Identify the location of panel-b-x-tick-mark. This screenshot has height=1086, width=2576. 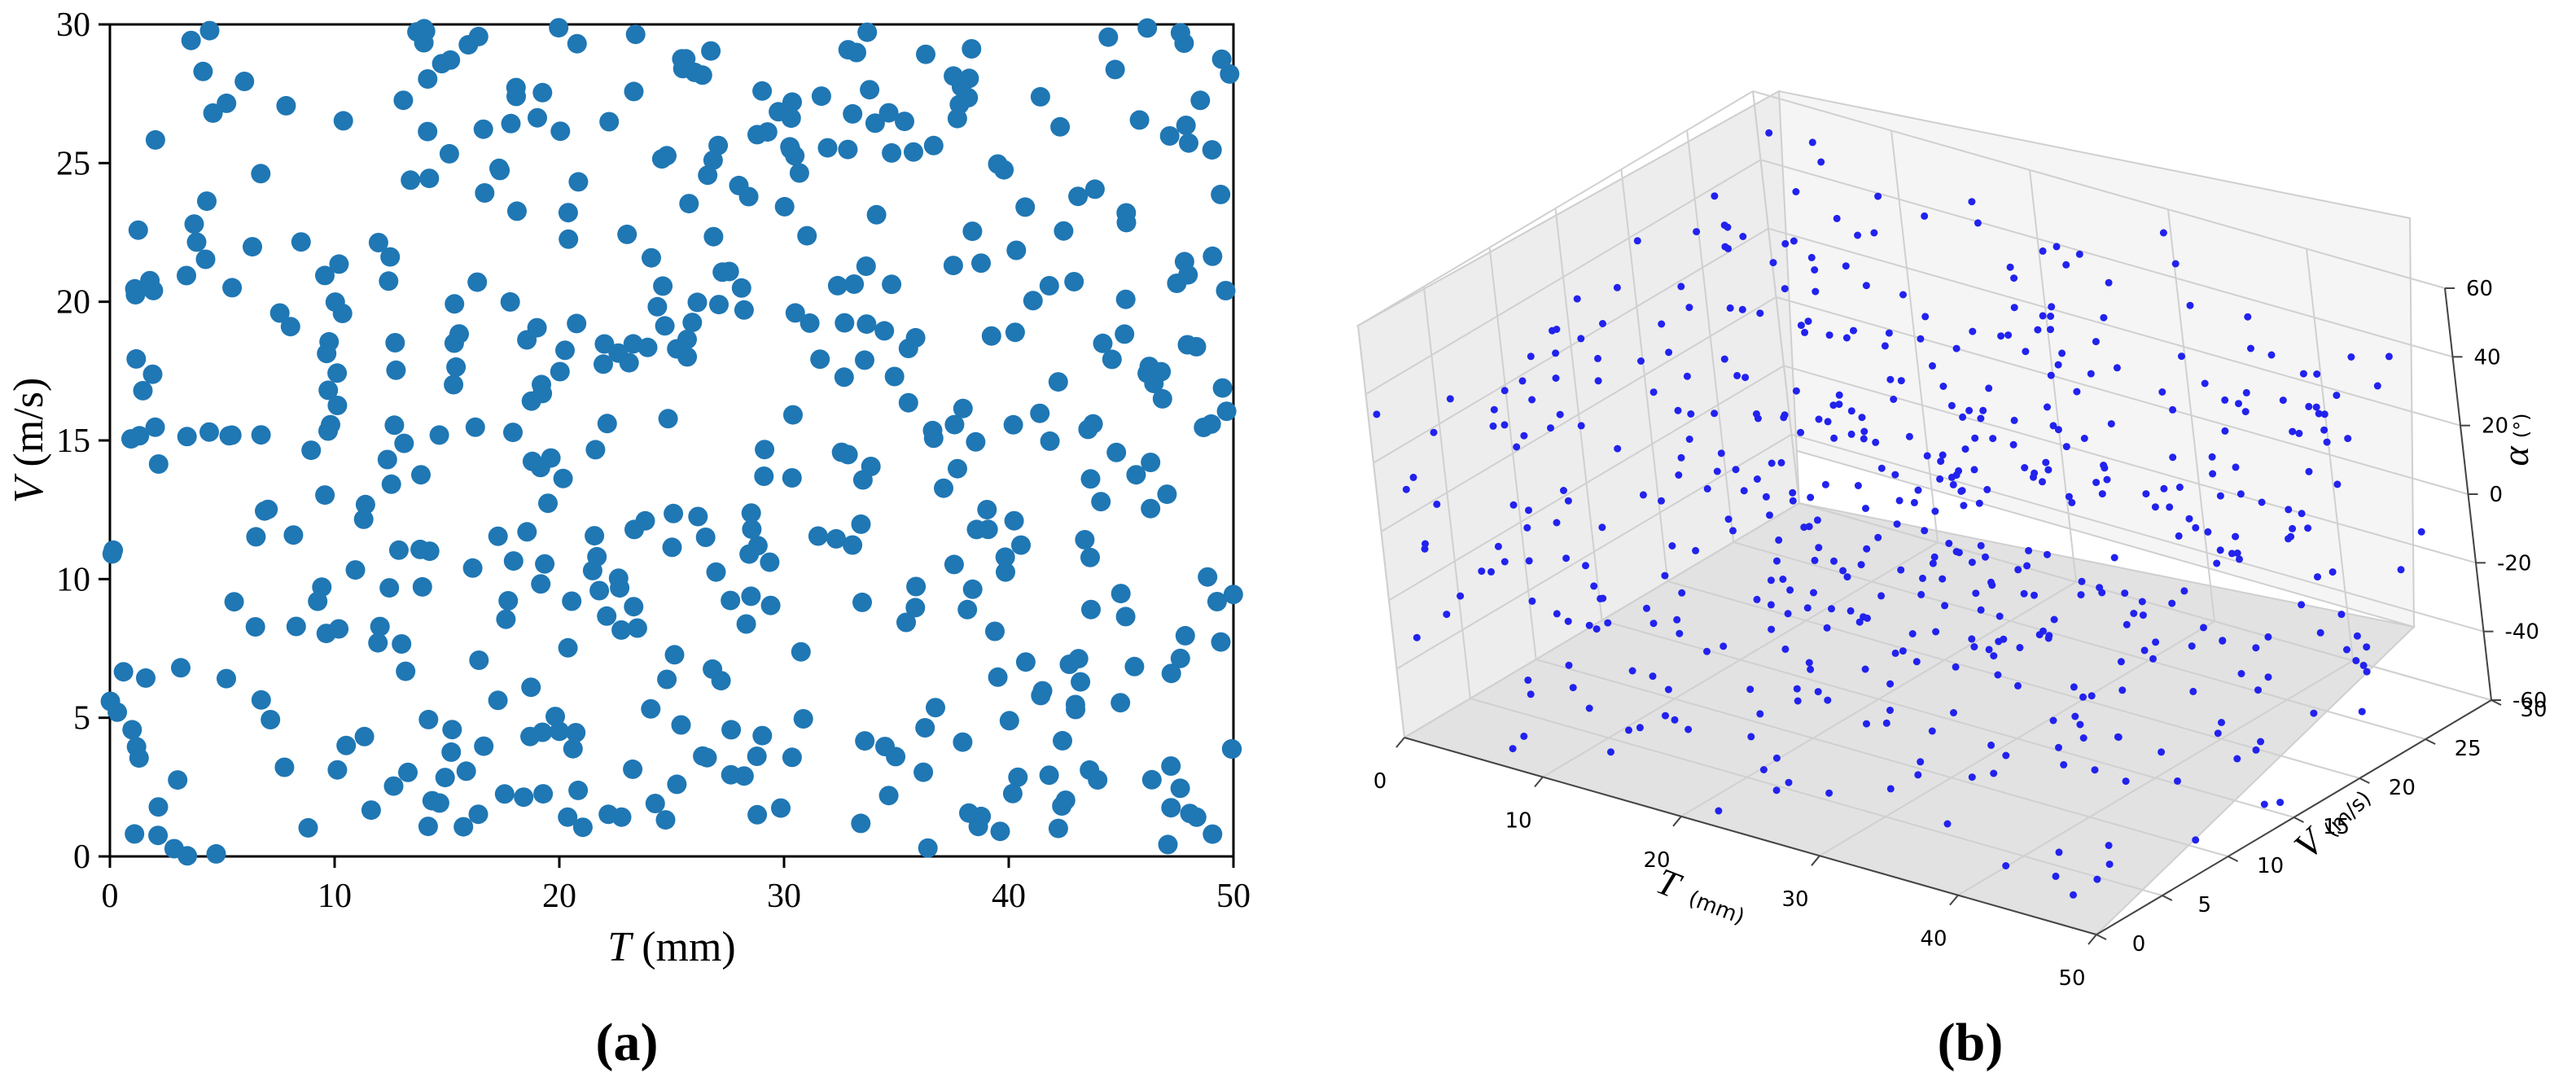
(1954, 900).